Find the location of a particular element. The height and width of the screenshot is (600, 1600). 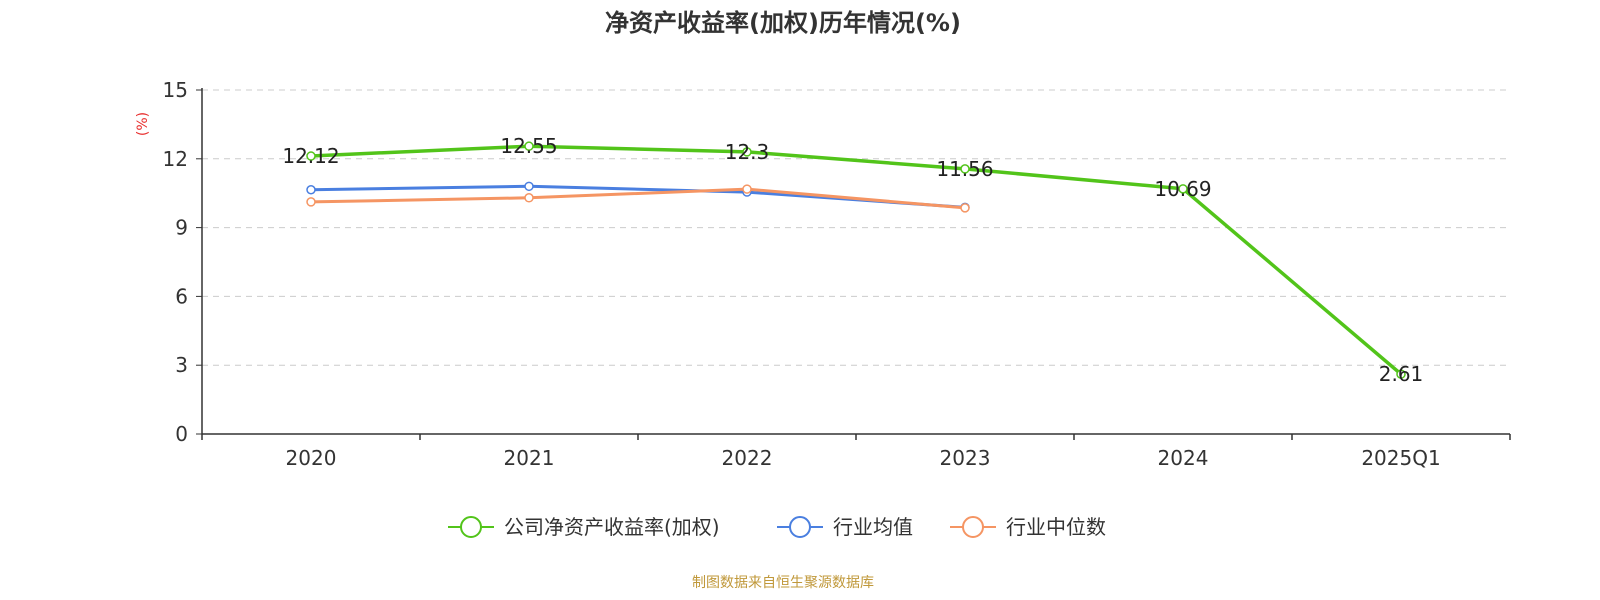

legend: 公司净资产收益率(加权) 行业均值 行业中位数 is located at coordinates (777, 527).